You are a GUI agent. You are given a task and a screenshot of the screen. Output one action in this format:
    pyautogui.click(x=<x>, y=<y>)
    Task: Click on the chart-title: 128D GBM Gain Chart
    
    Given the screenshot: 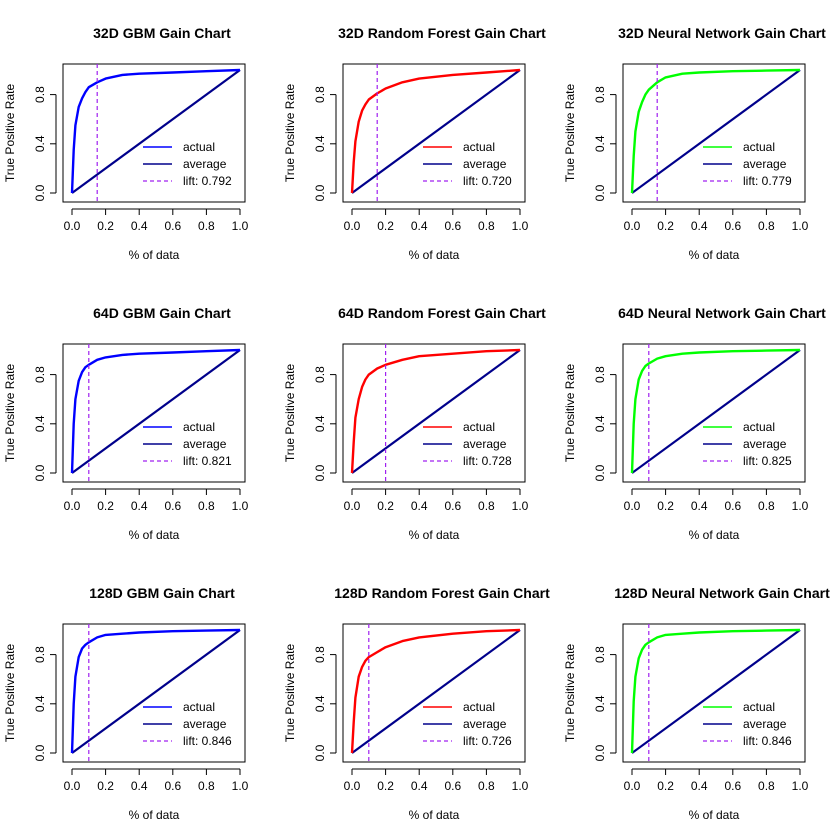 What is the action you would take?
    pyautogui.click(x=162, y=593)
    